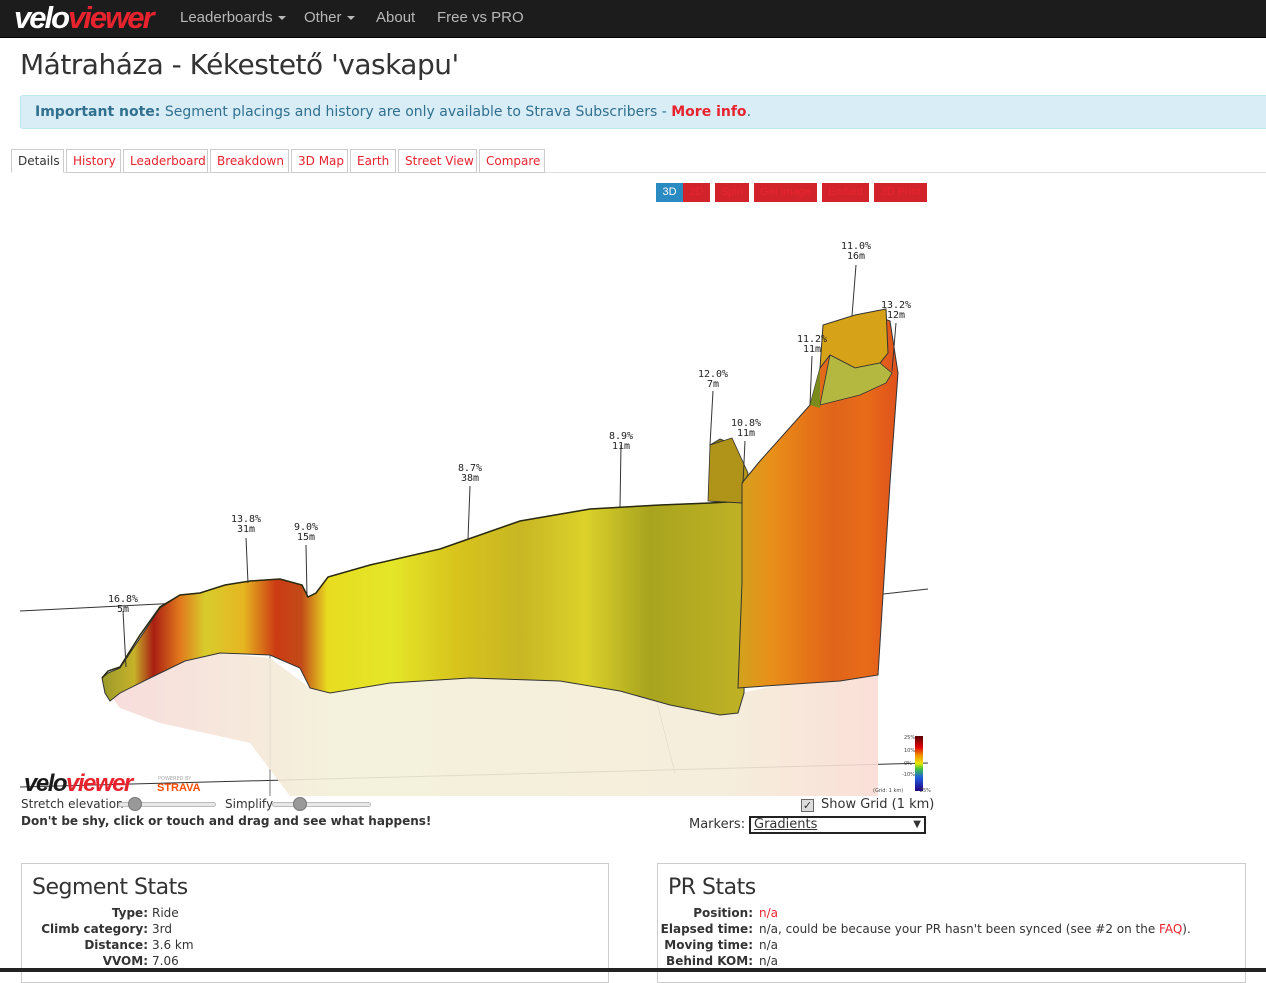 The height and width of the screenshot is (983, 1266). Describe the element at coordinates (179, 788) in the screenshot. I see `strava-logo: STRAVA` at that location.